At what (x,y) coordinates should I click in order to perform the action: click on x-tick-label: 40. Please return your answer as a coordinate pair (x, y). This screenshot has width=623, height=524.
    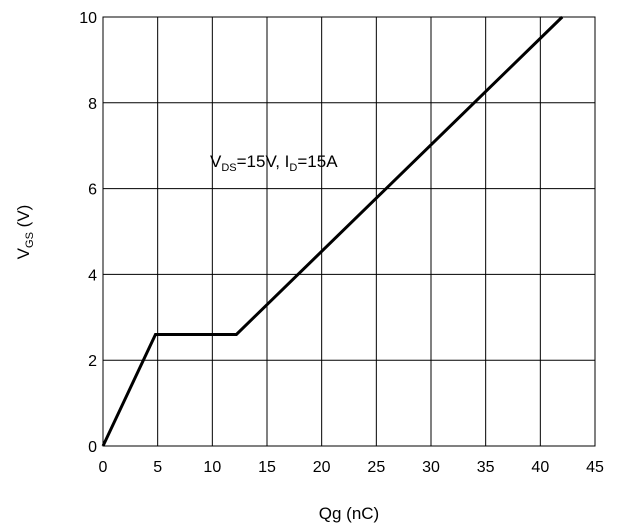
    Looking at the image, I should click on (540, 467).